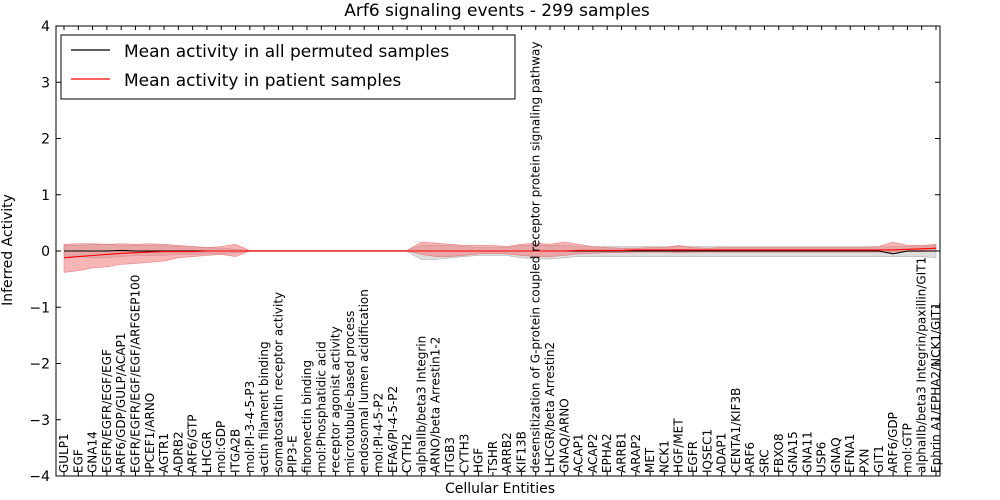 The image size is (1000, 500). Describe the element at coordinates (750, 457) in the screenshot. I see `x-tick-label: ARF6` at that location.